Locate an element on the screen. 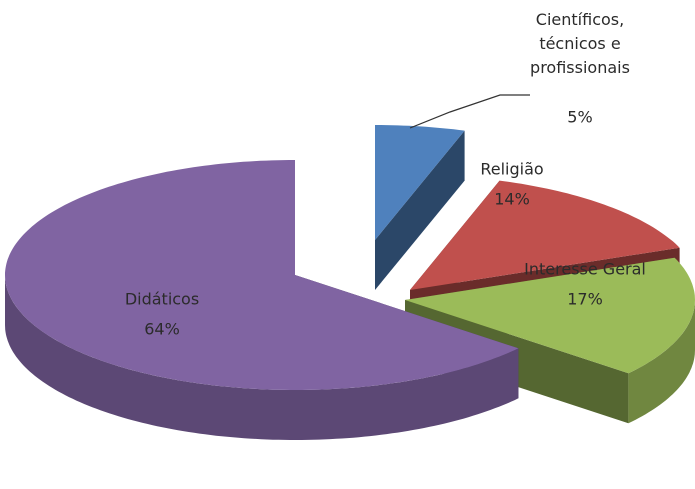  slice-value-label: 17% is located at coordinates (585, 299).